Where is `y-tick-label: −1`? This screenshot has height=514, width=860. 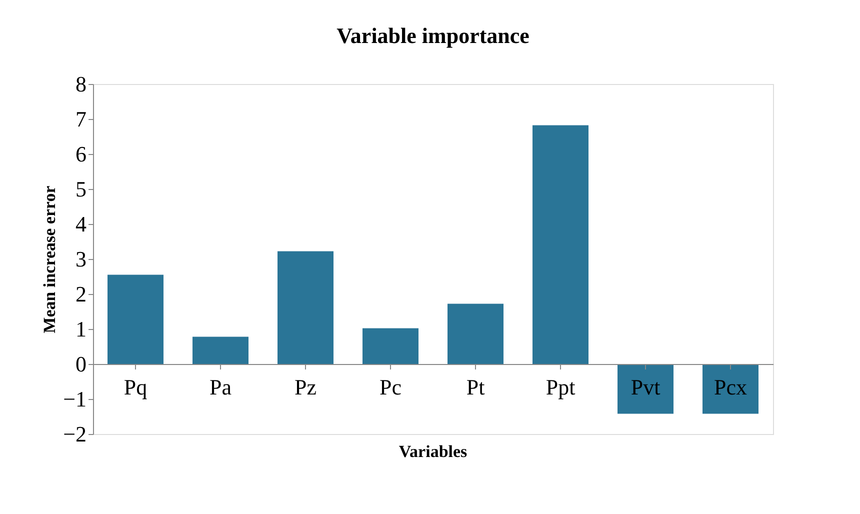
y-tick-label: −1 is located at coordinates (74, 399).